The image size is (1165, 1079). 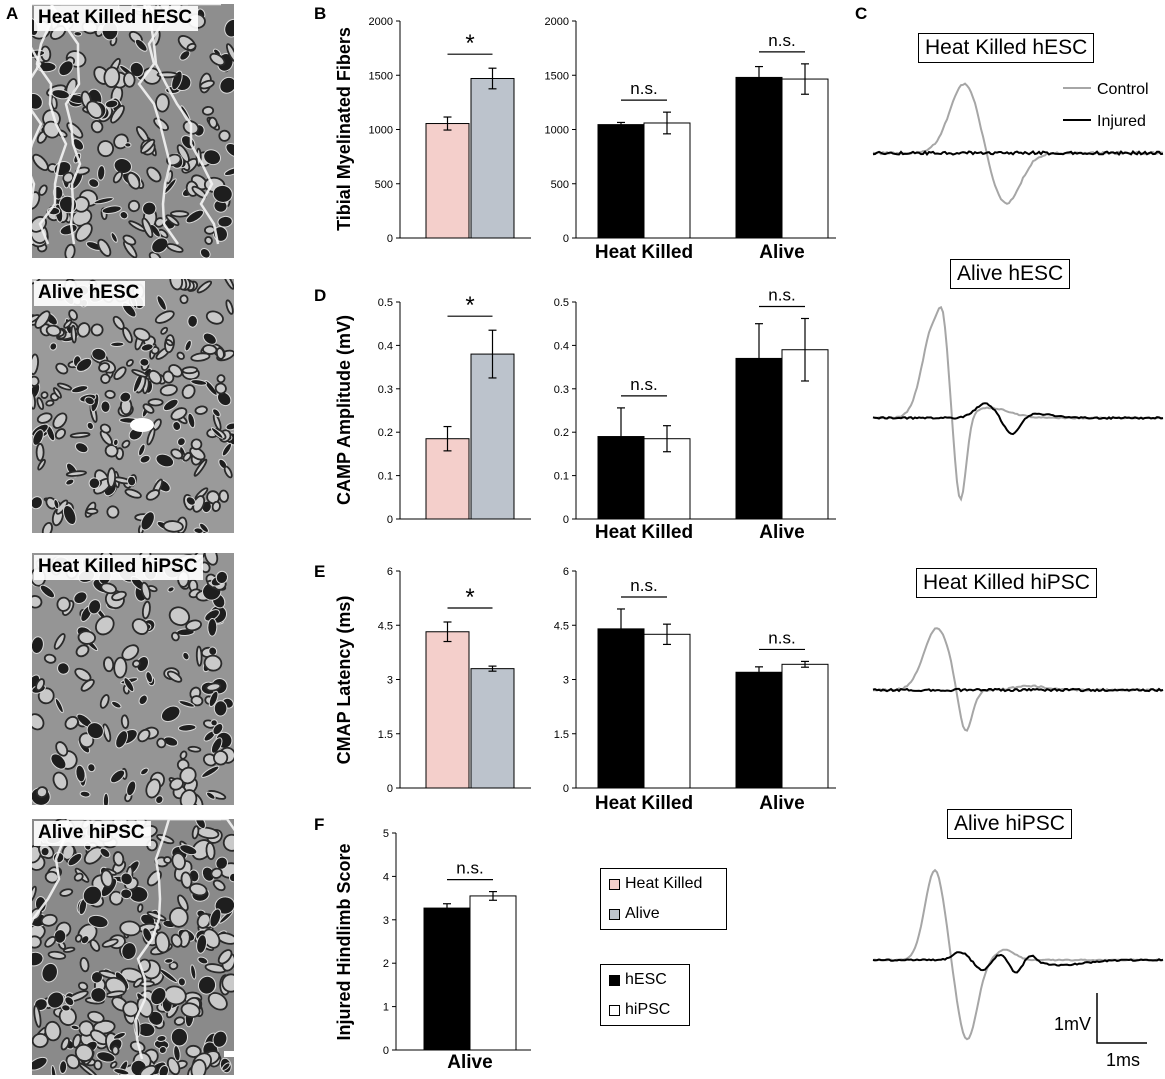 What do you see at coordinates (566, 520) in the screenshot?
I see `y-tick-label: 0` at bounding box center [566, 520].